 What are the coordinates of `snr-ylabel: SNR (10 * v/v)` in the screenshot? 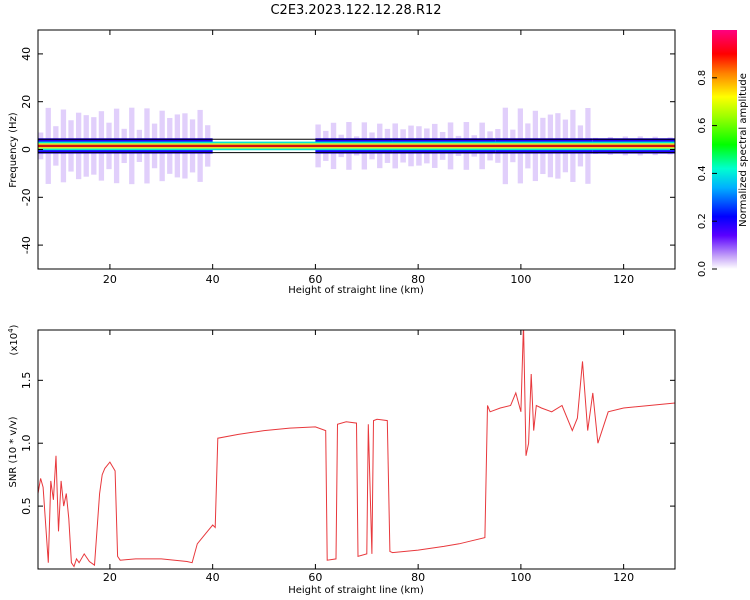 It's located at (13, 451).